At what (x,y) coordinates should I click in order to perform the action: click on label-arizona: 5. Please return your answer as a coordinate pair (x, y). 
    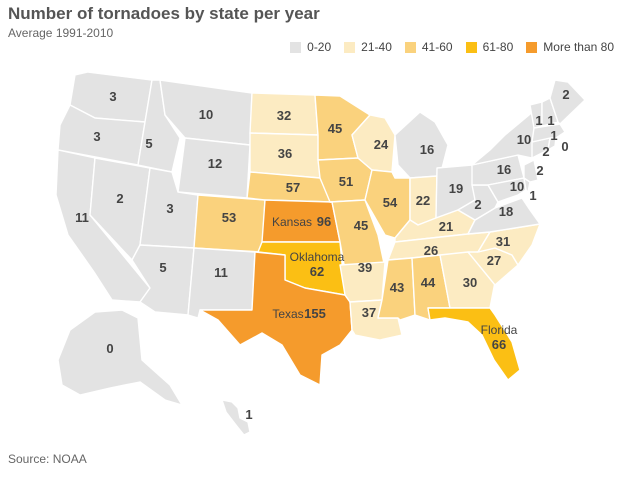
    Looking at the image, I should click on (162, 267).